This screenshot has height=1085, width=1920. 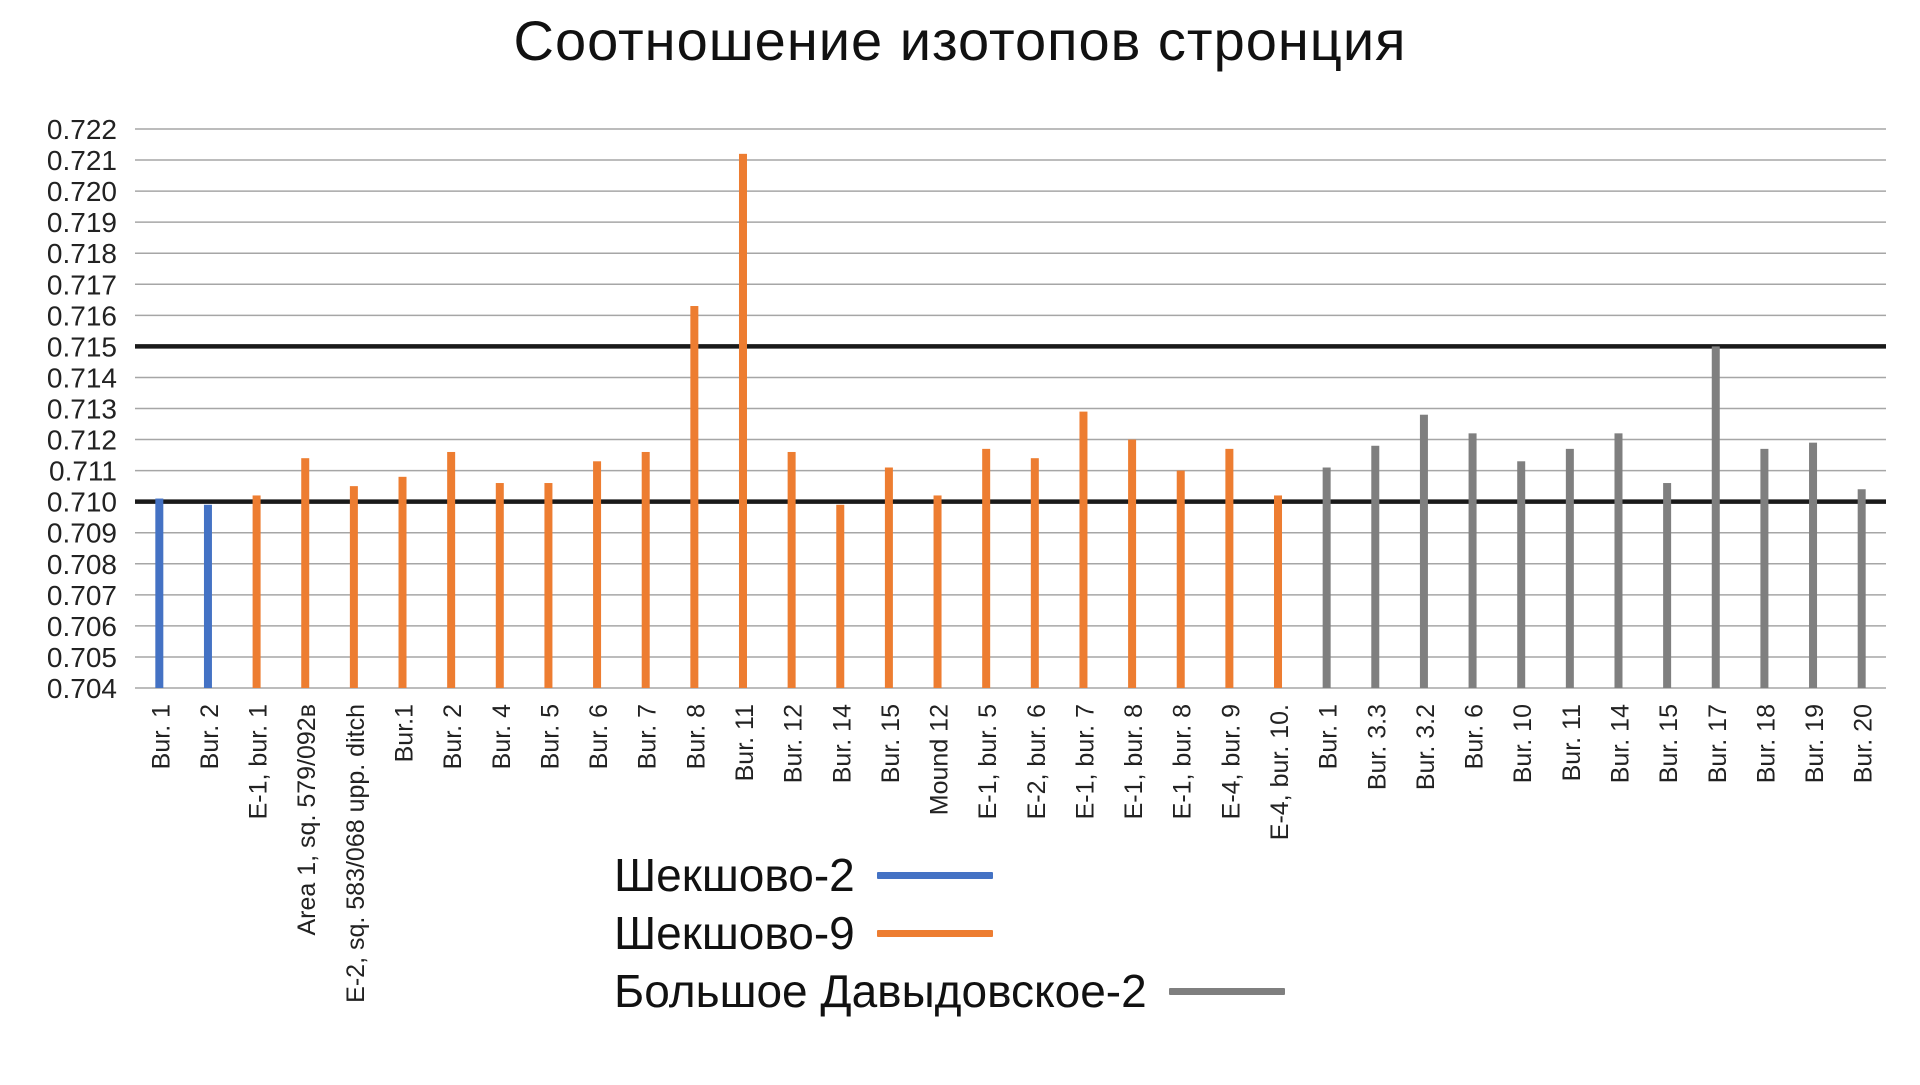 I want to click on x-tick-label: Bur. 12, so click(x=794, y=743).